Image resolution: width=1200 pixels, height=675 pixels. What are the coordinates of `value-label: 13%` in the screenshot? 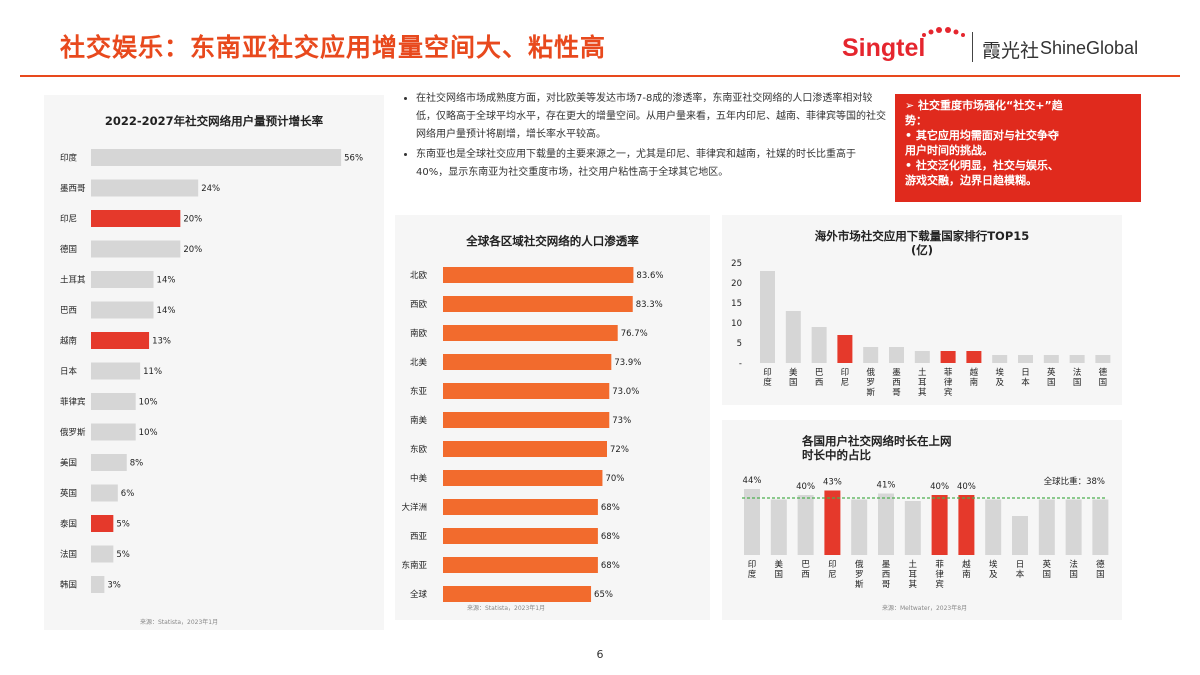 It's located at (161, 342).